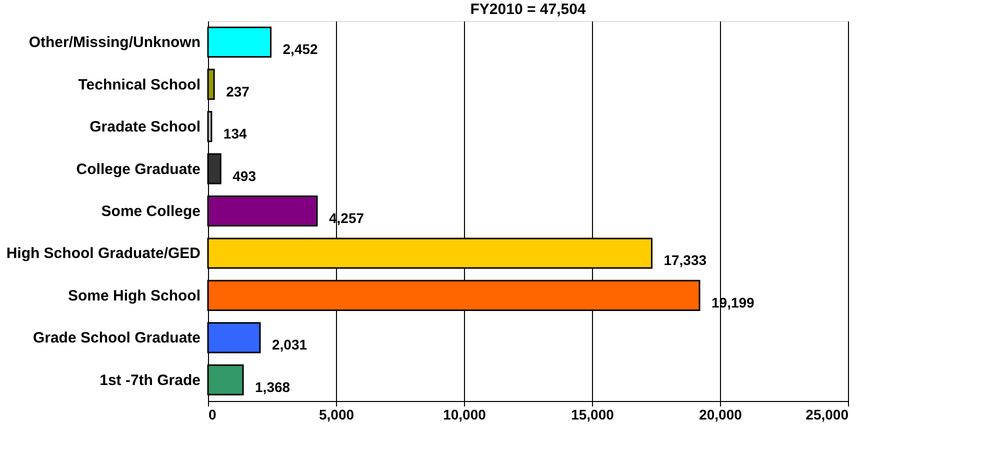 This screenshot has width=995, height=458. I want to click on x-tick-label: 15,000, so click(592, 414).